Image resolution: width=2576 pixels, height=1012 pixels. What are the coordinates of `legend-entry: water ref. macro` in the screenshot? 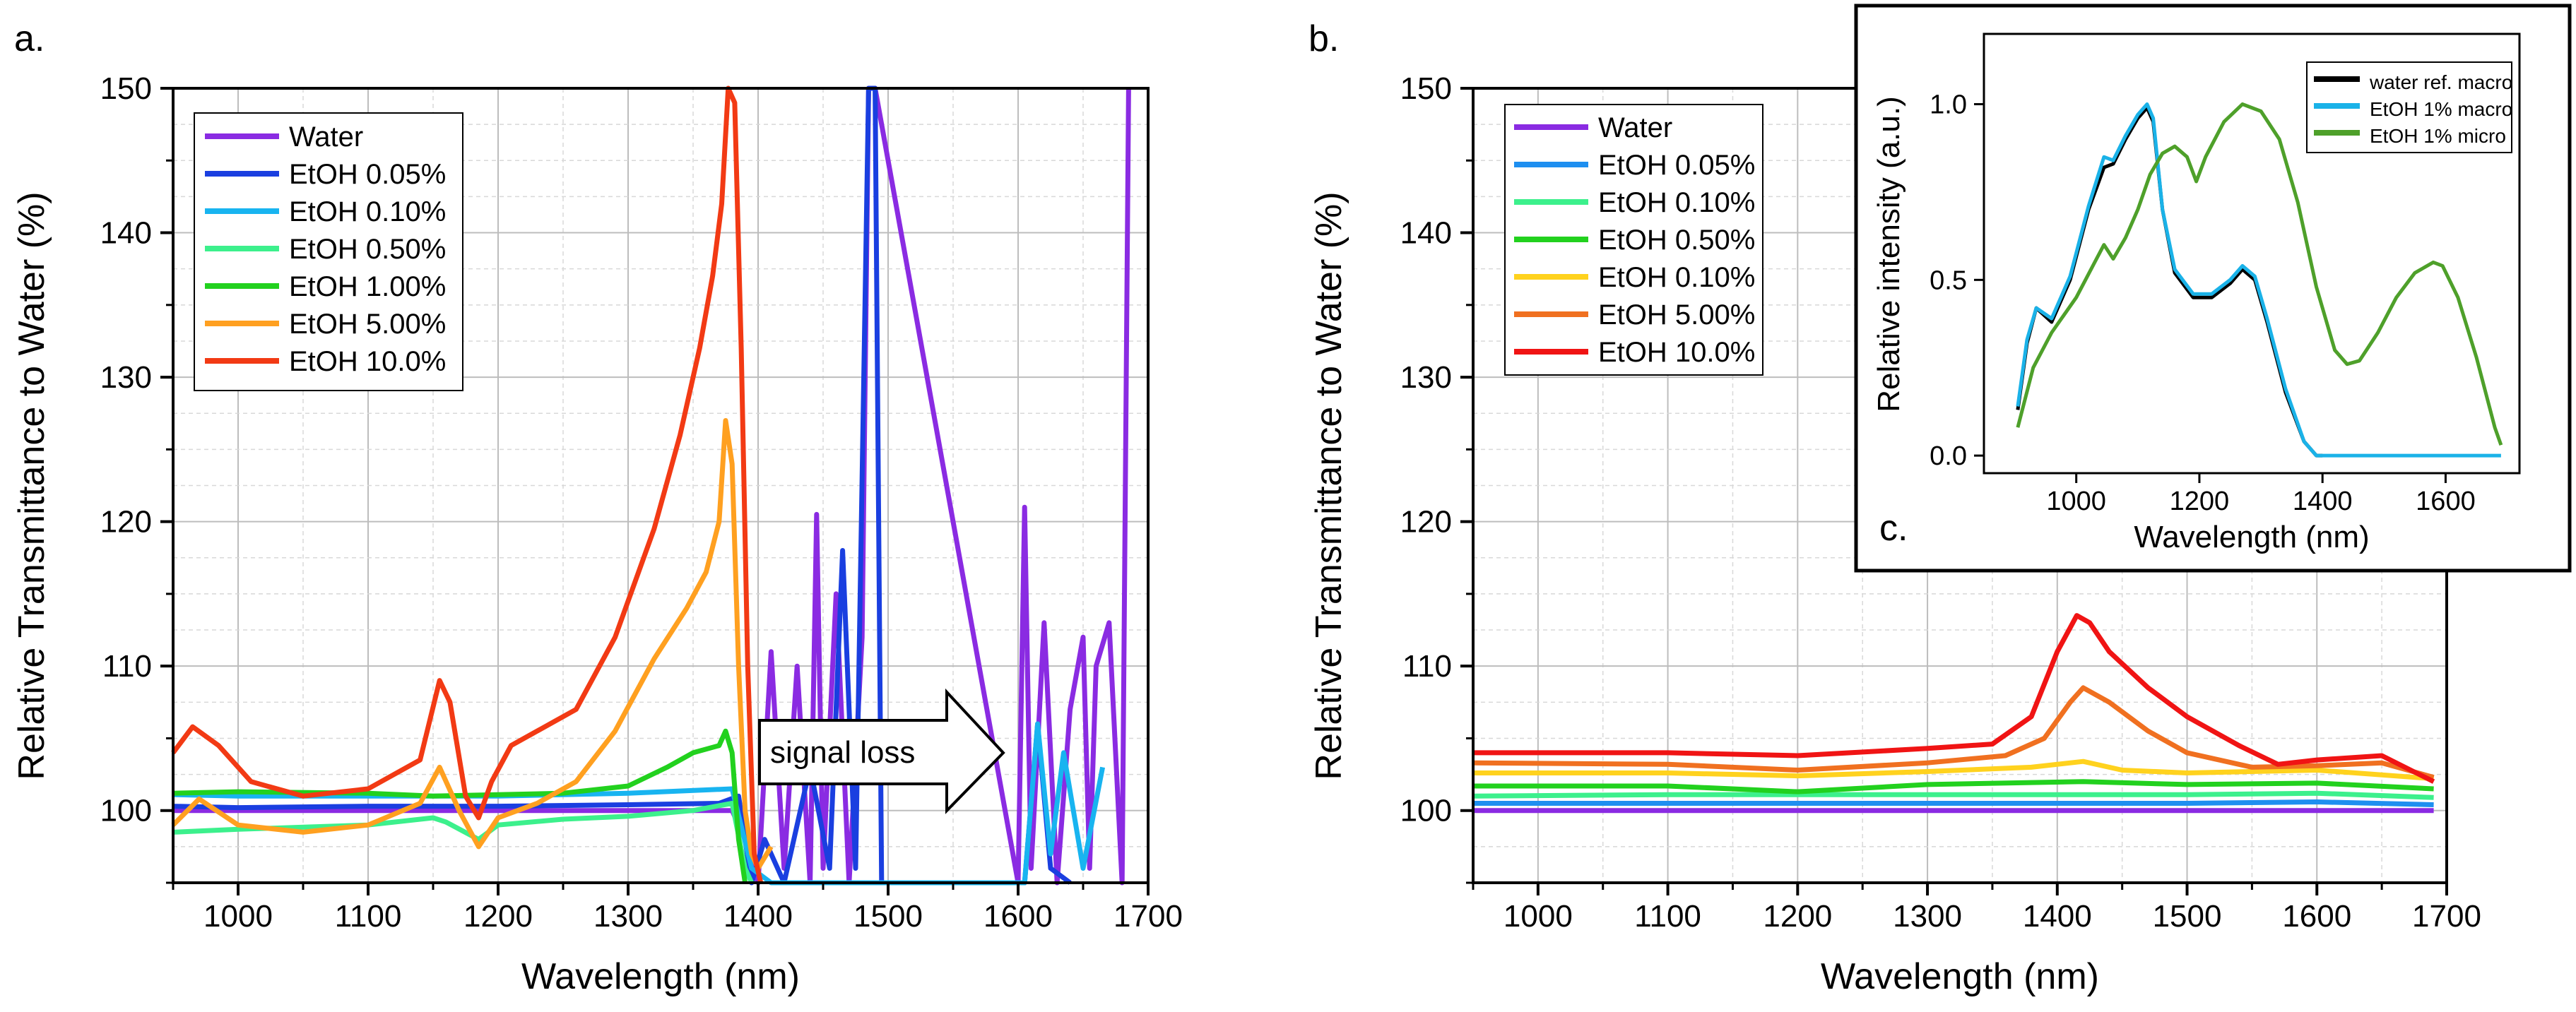 It's located at (2440, 82).